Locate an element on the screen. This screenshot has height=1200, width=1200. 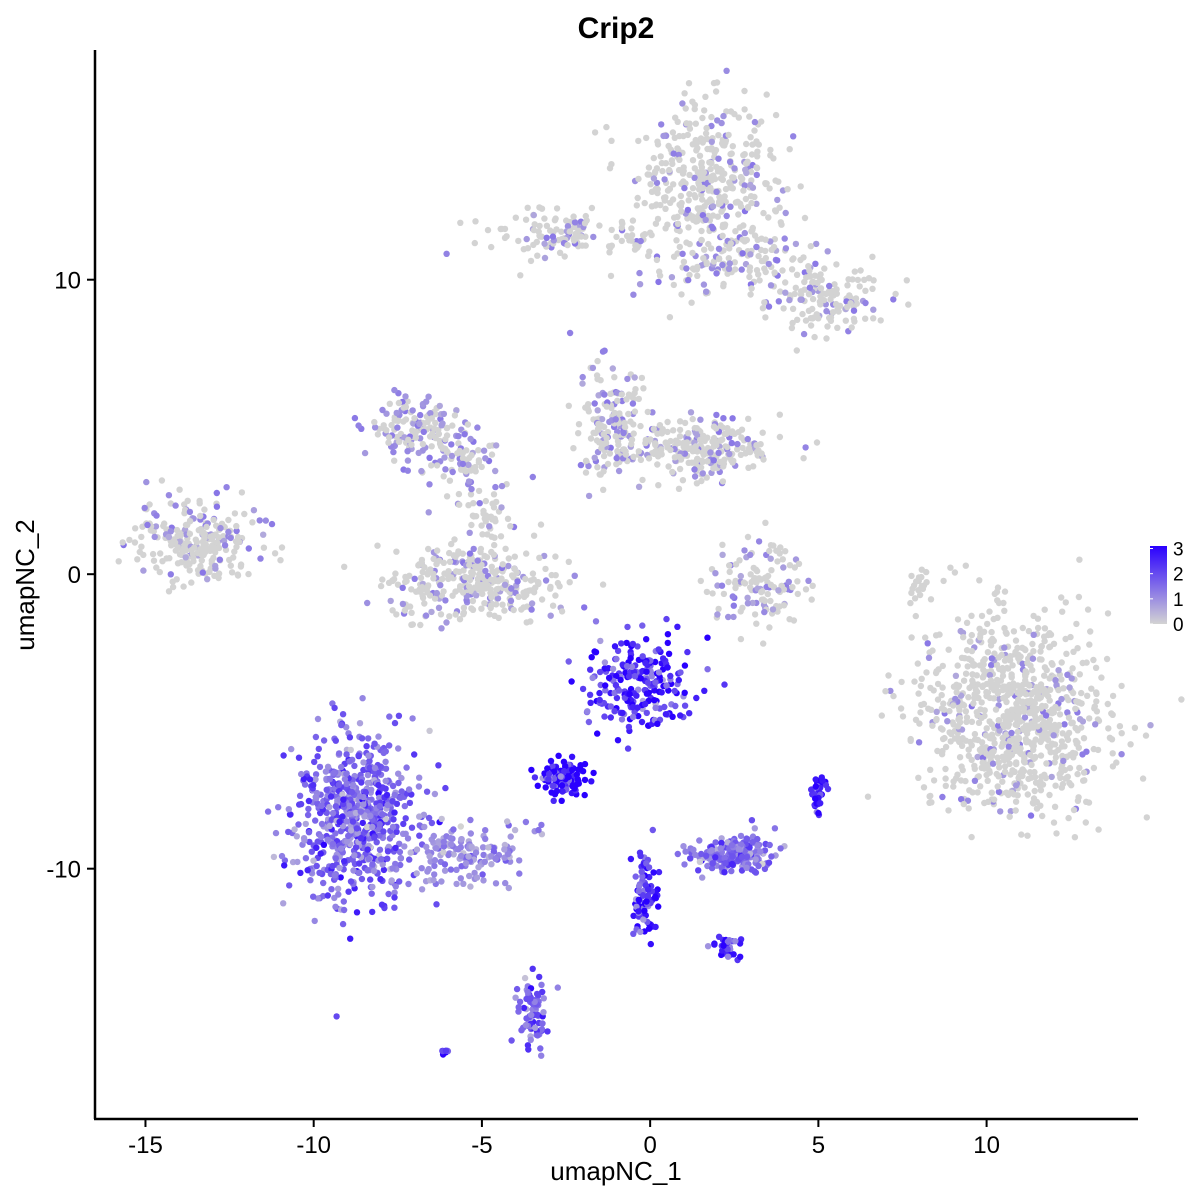
x-tick-label: 5 is located at coordinates (818, 1145).